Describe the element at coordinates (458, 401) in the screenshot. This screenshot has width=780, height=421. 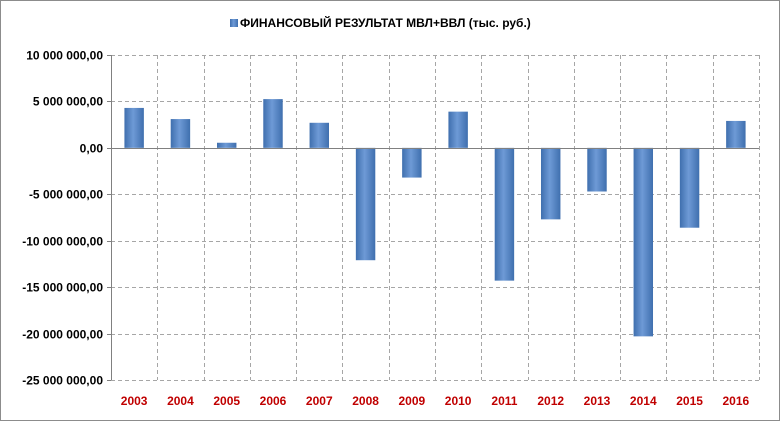
I see `x-tick-label: 2010` at that location.